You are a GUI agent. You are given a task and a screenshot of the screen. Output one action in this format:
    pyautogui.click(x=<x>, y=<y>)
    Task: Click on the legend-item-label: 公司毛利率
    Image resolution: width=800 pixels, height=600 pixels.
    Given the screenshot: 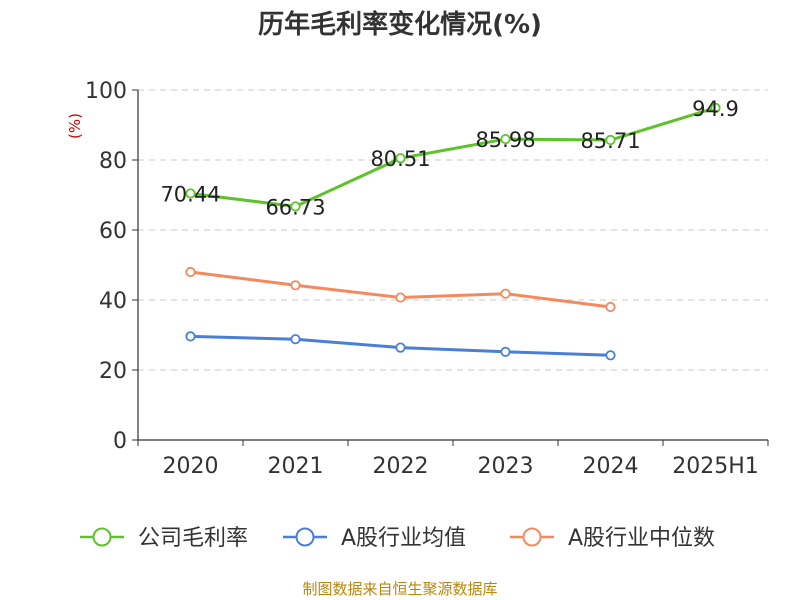 What is the action you would take?
    pyautogui.click(x=193, y=538)
    